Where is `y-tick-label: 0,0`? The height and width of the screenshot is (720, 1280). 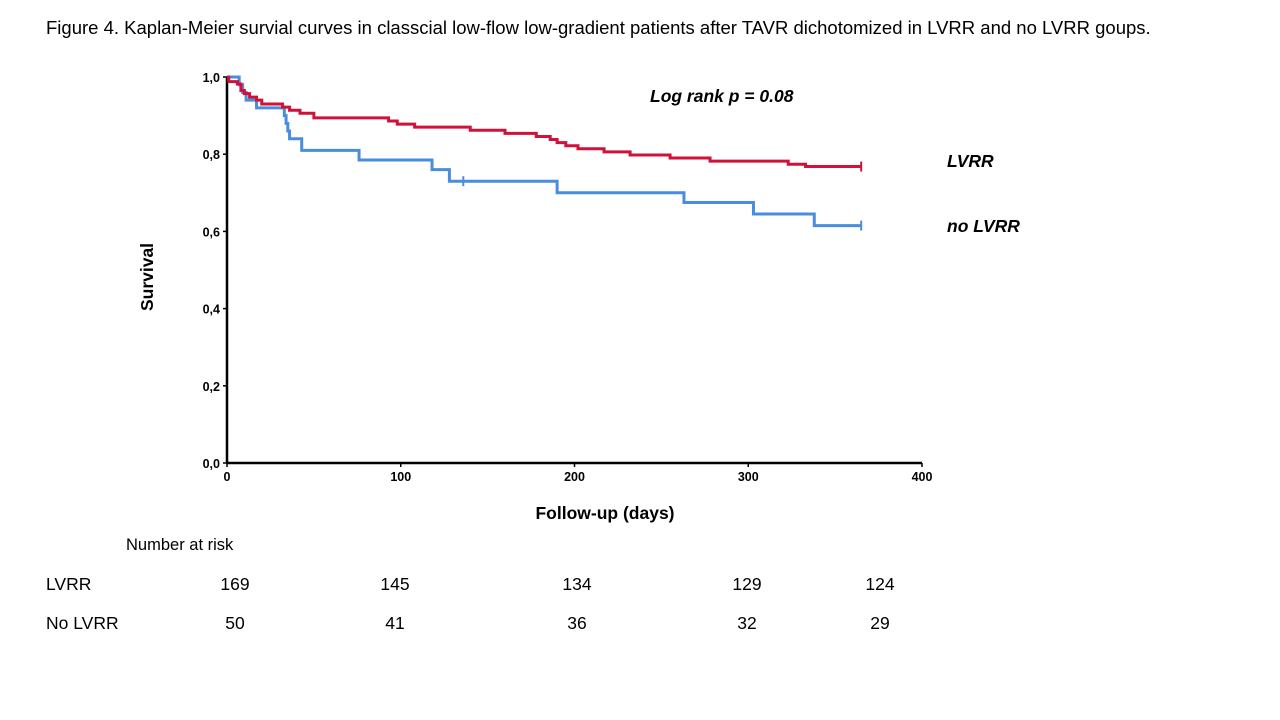
y-tick-label: 0,0 is located at coordinates (211, 464).